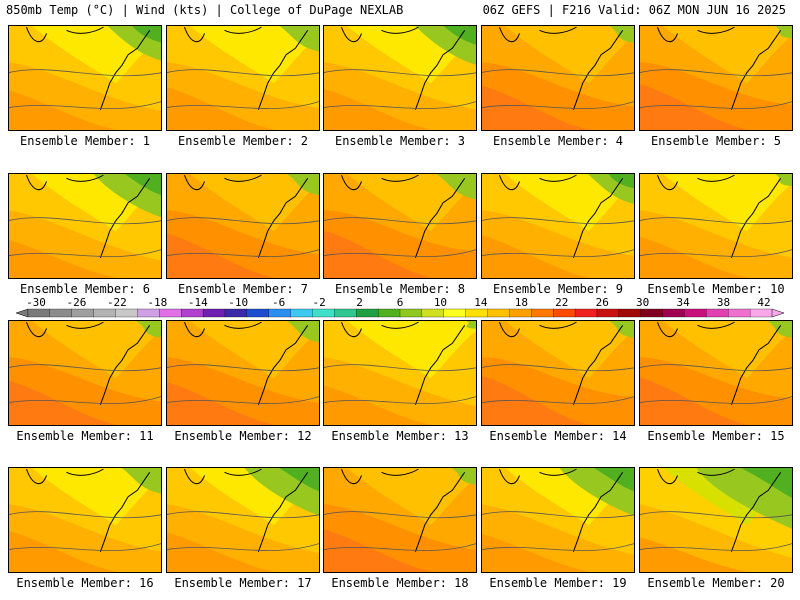 The image size is (800, 600). What do you see at coordinates (562, 302) in the screenshot?
I see `colorbar-tick-label: 22` at bounding box center [562, 302].